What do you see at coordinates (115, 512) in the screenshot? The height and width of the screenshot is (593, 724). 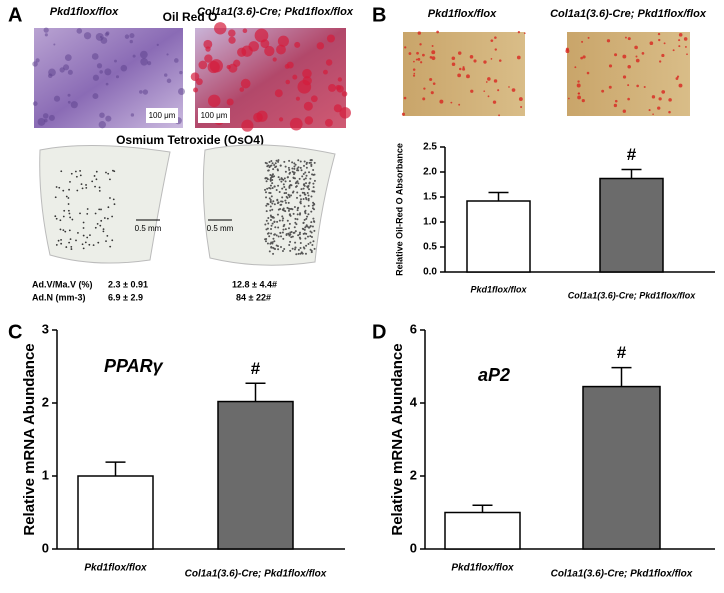 I see `bar` at bounding box center [115, 512].